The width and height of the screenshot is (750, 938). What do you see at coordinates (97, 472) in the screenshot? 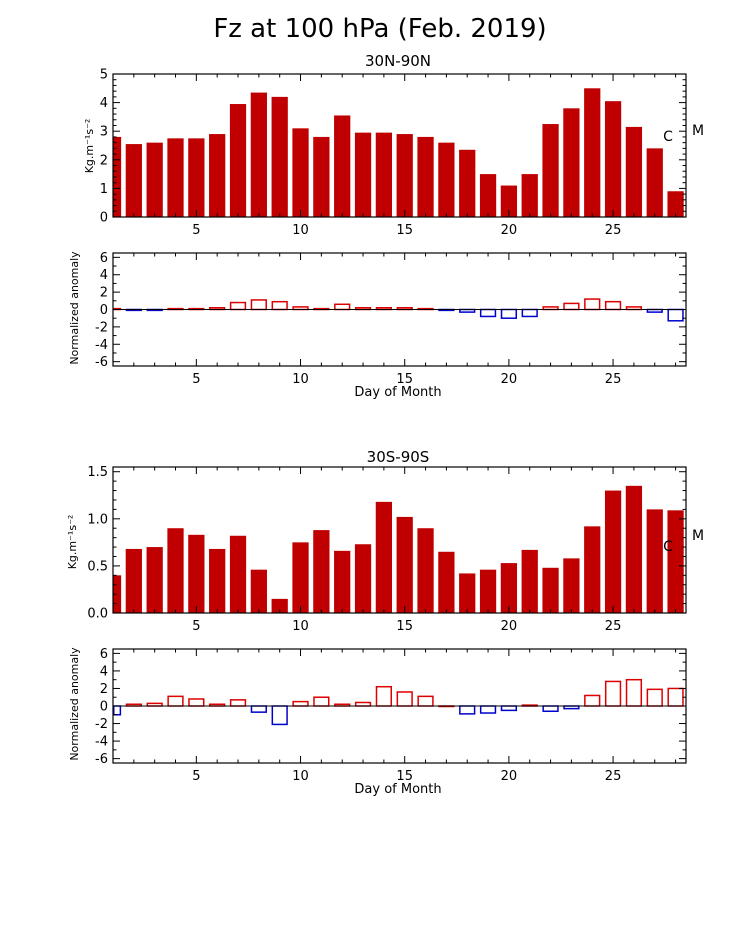
I see `sh-flux-ytick-label: 1.5` at bounding box center [97, 472].